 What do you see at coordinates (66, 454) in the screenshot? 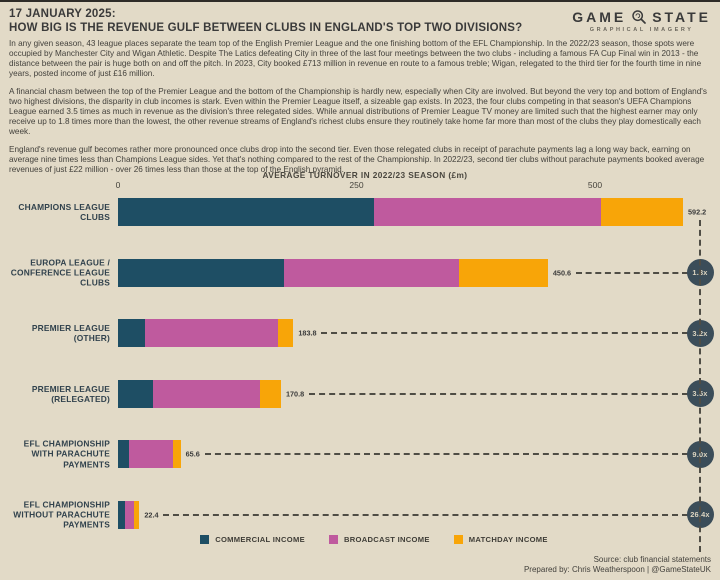
I see `category-label: EFL CHAMPIONSHIP WITH PARACHUTE PAYMENTS` at bounding box center [66, 454].